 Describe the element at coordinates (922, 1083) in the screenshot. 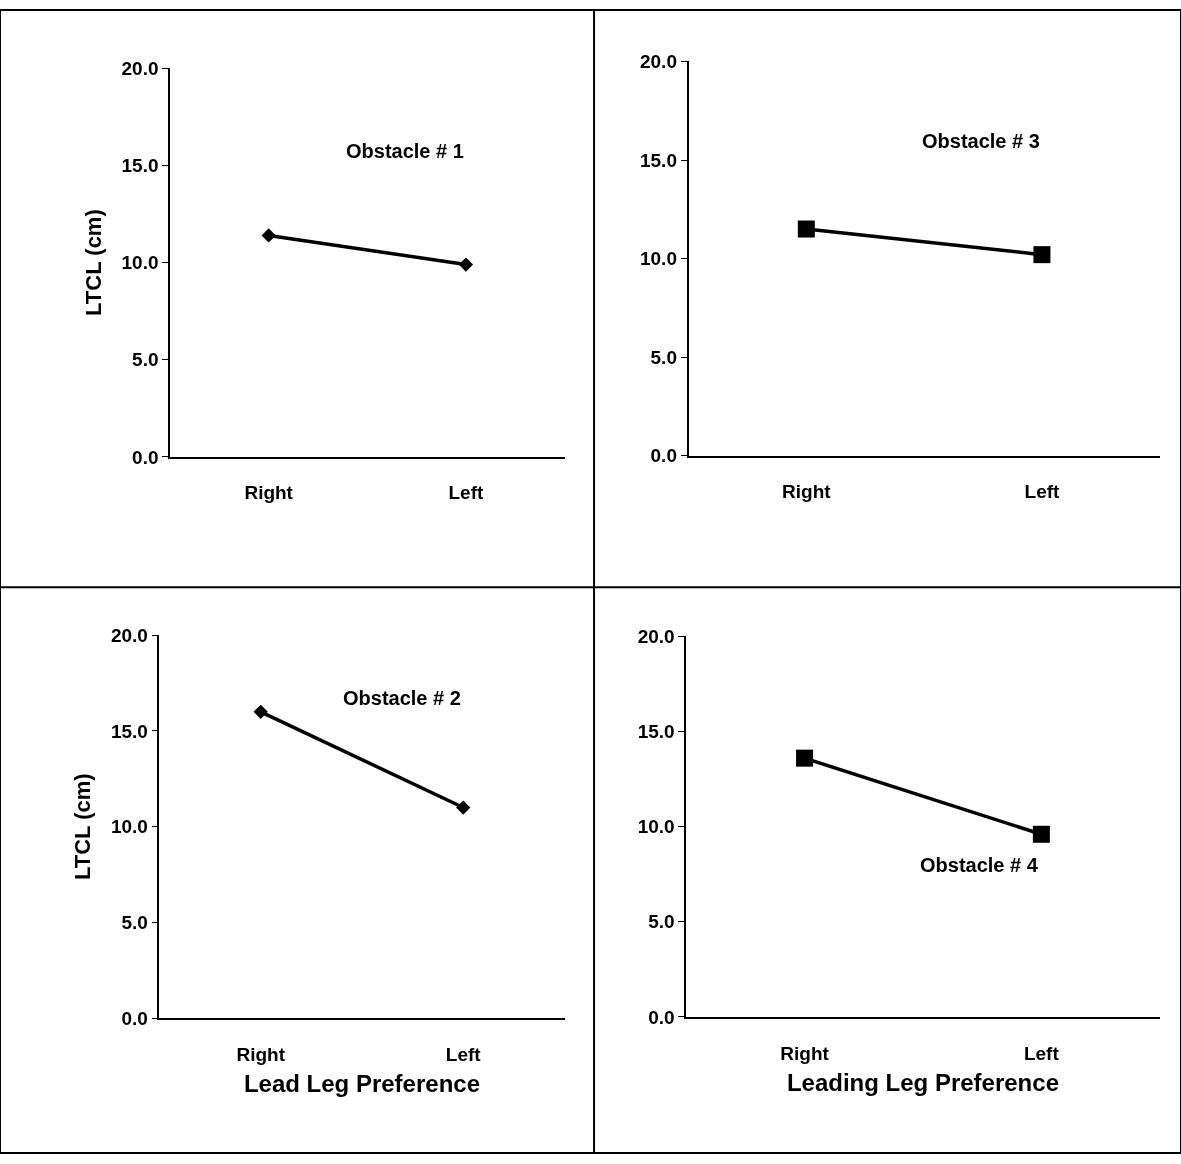

I see `x-axis-title: Leading Leg Preference` at that location.